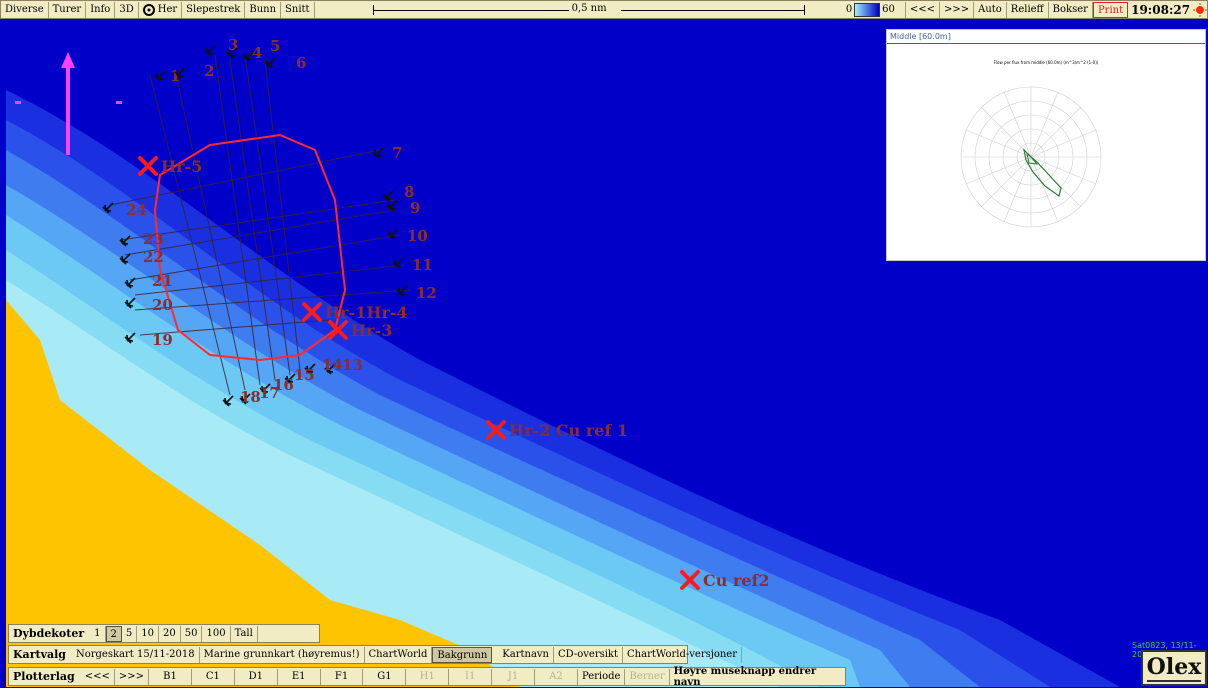 The image size is (1208, 688). Describe the element at coordinates (366, 312) in the screenshot. I see `marker-label: Hr-1Hr-4` at that location.